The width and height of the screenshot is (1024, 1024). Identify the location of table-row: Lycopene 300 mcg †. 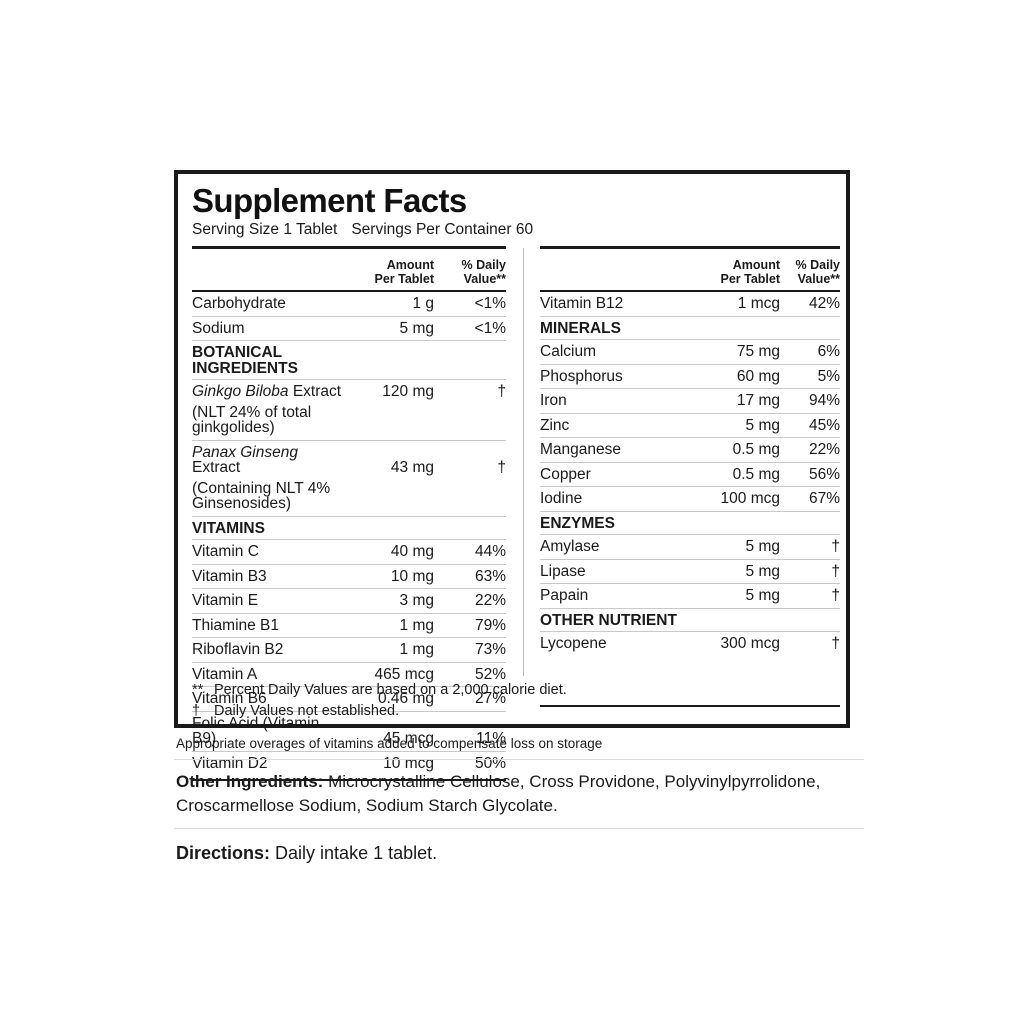
(690, 643).